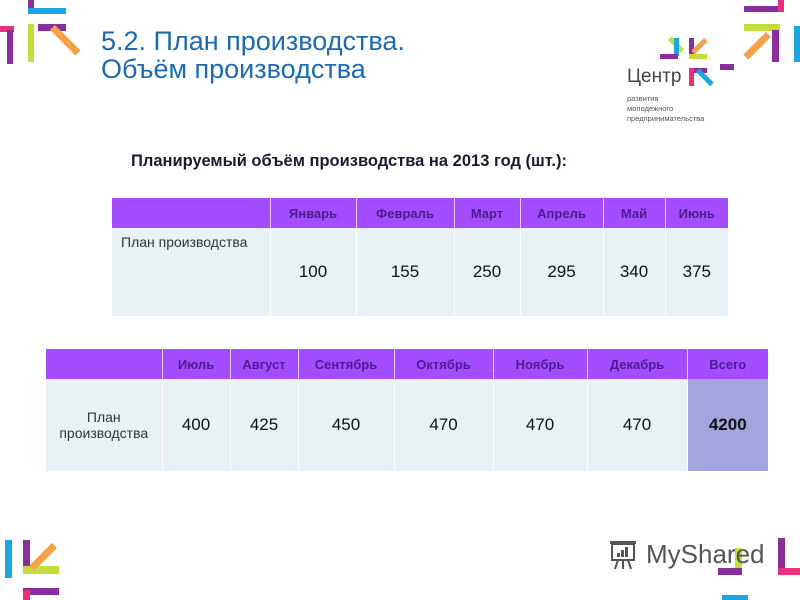  I want to click on header-cell-may: Май, so click(633, 213).